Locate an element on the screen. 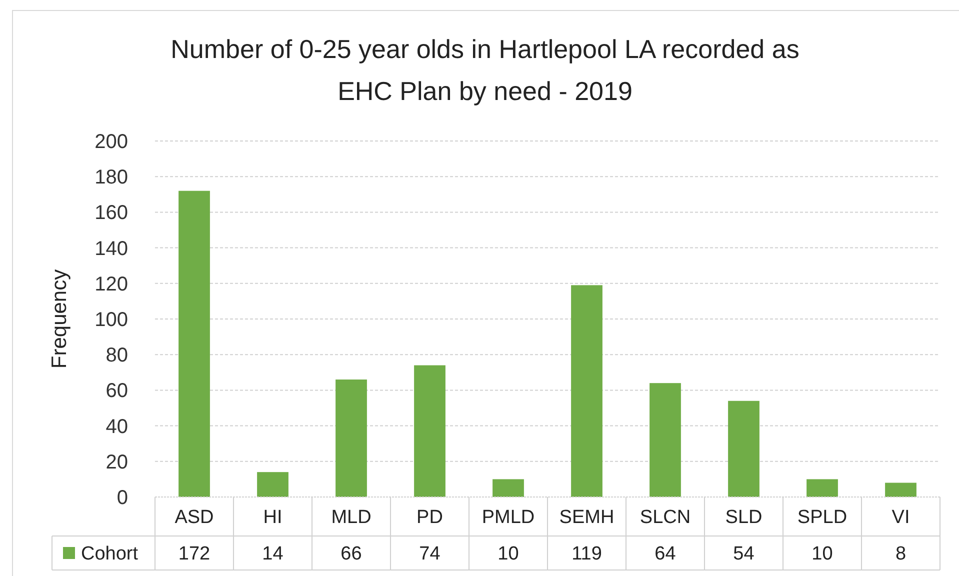  x-tick-label: ASD is located at coordinates (194, 517).